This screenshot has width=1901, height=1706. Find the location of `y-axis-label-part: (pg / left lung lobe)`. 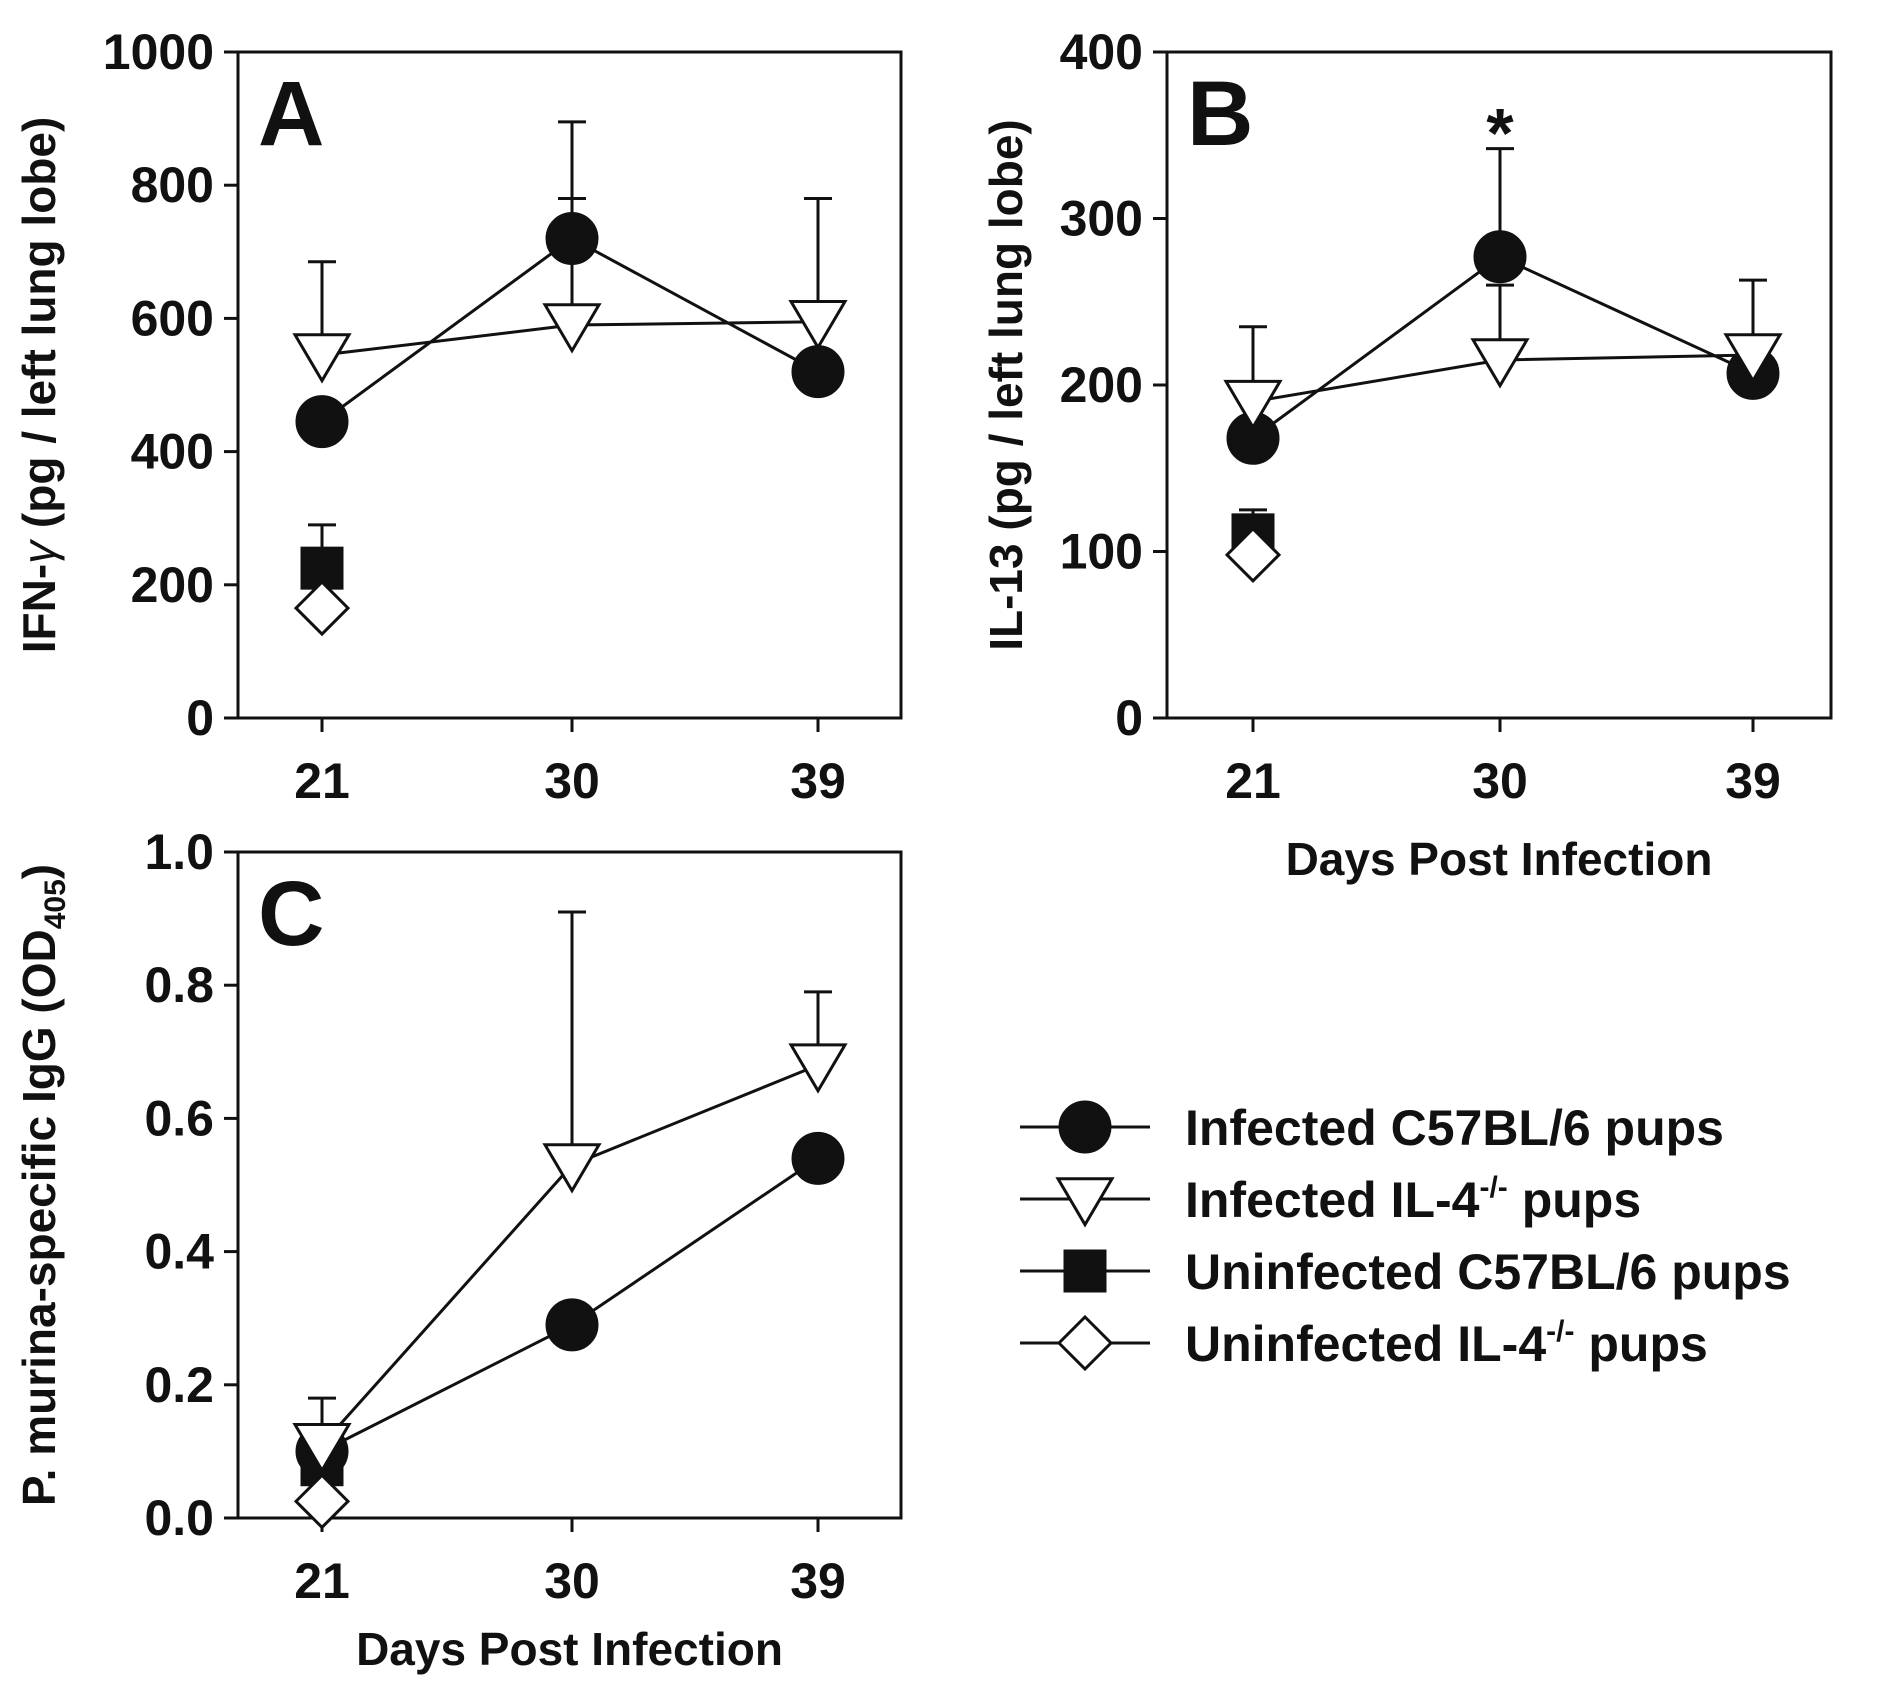

y-axis-label-part: (pg / left lung lobe) is located at coordinates (39, 329).